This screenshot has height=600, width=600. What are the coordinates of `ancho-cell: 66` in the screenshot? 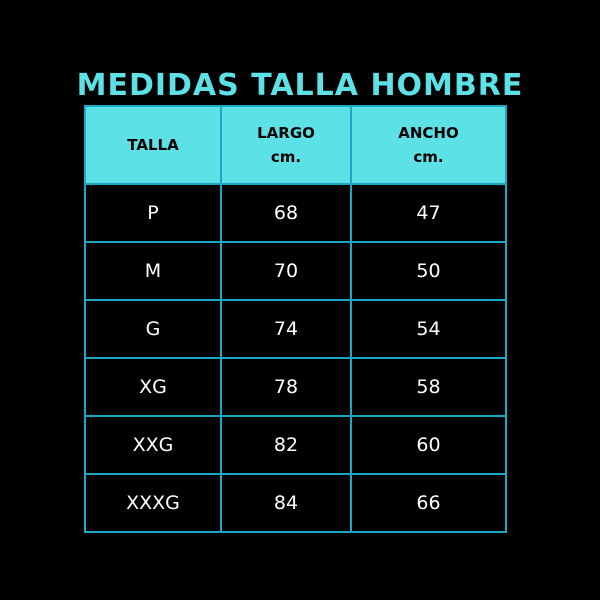 It's located at (428, 503).